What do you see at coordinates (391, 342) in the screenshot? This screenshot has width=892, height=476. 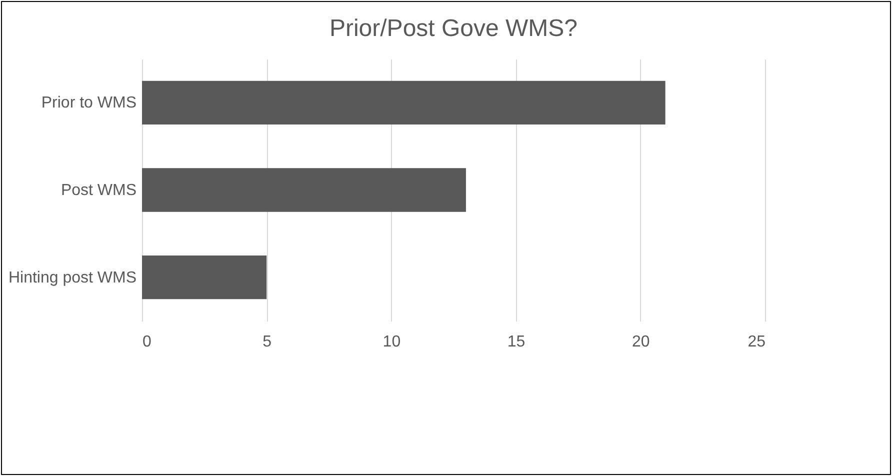 I see `x-tick-label: 10` at bounding box center [391, 342].